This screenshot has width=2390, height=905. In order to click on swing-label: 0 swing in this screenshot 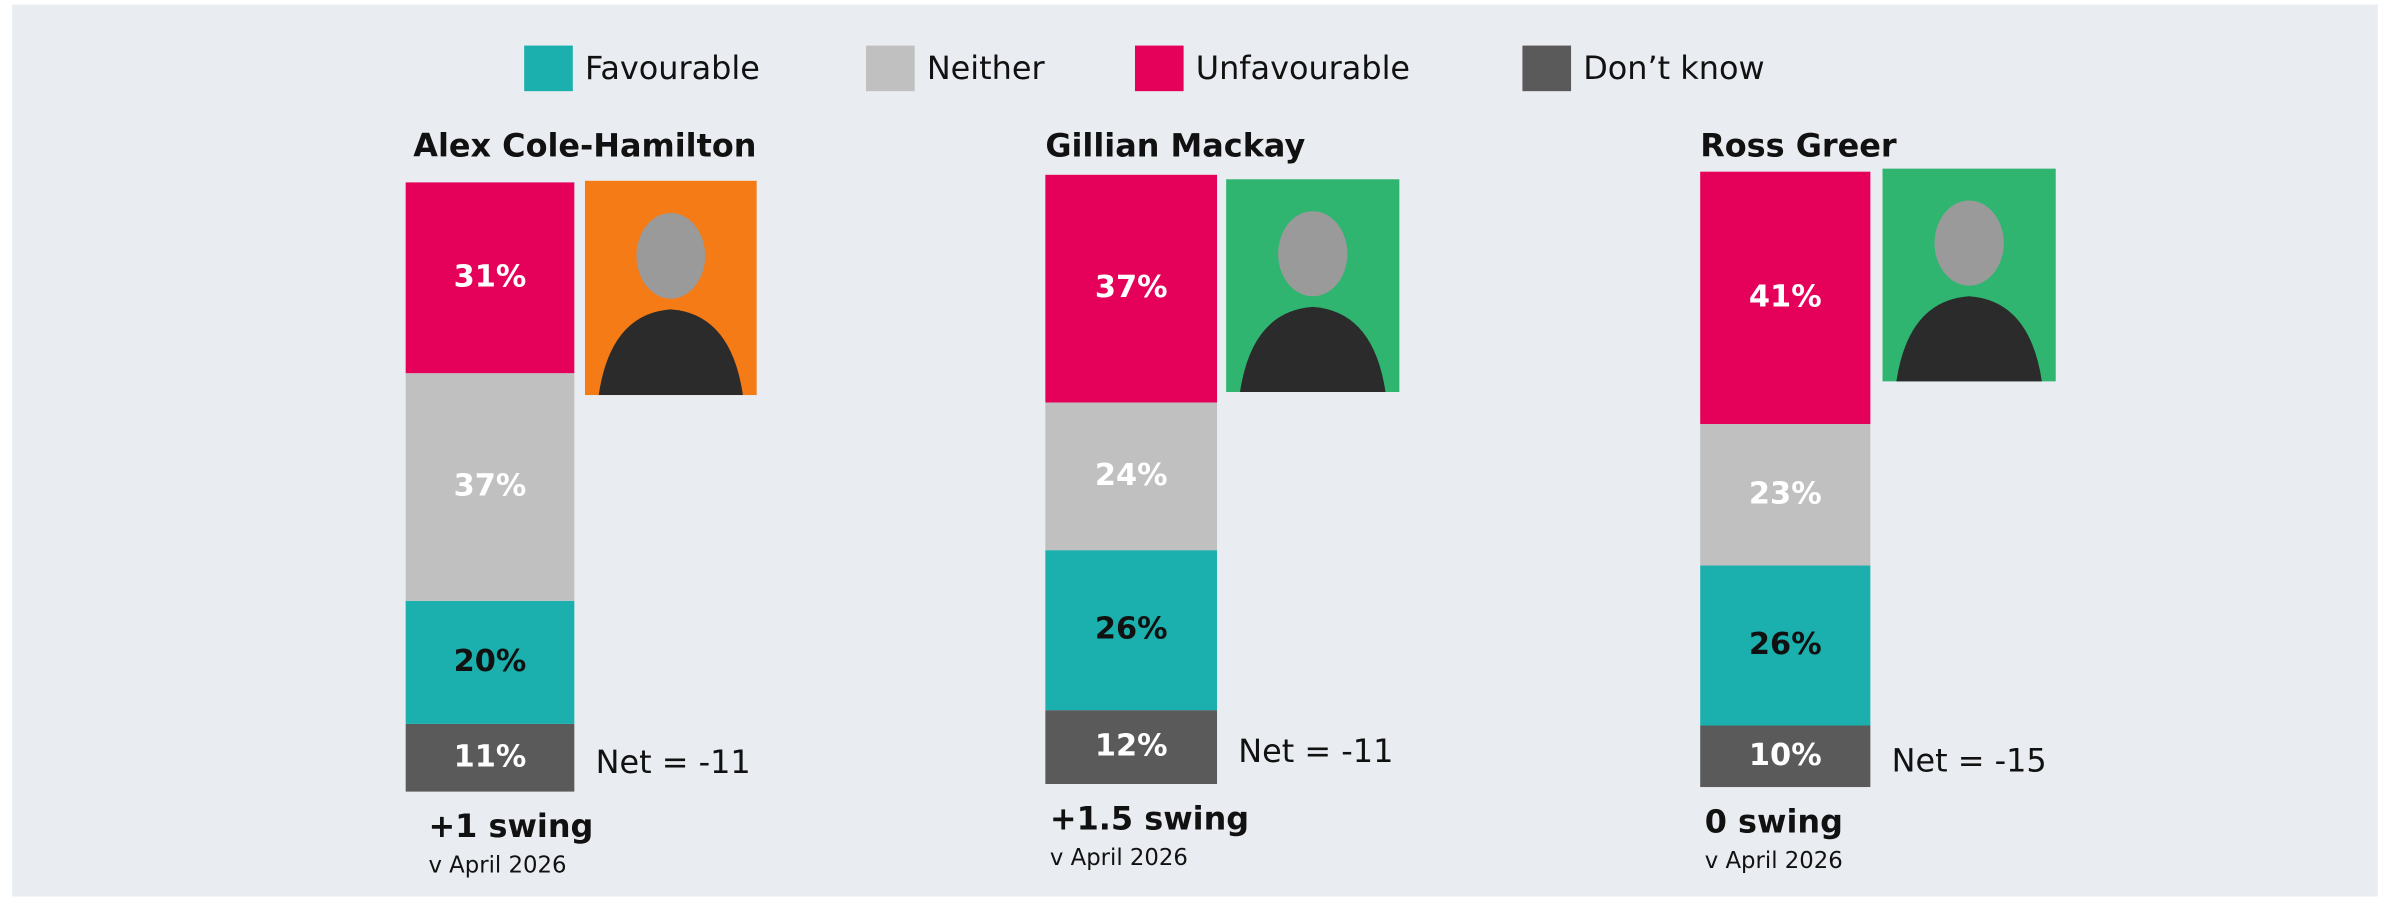, I will do `click(1774, 822)`.